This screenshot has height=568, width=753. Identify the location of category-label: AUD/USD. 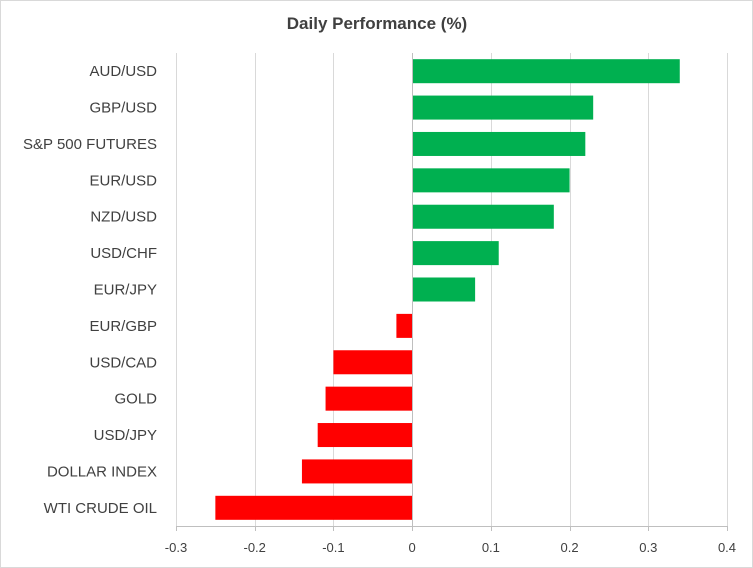
(123, 71).